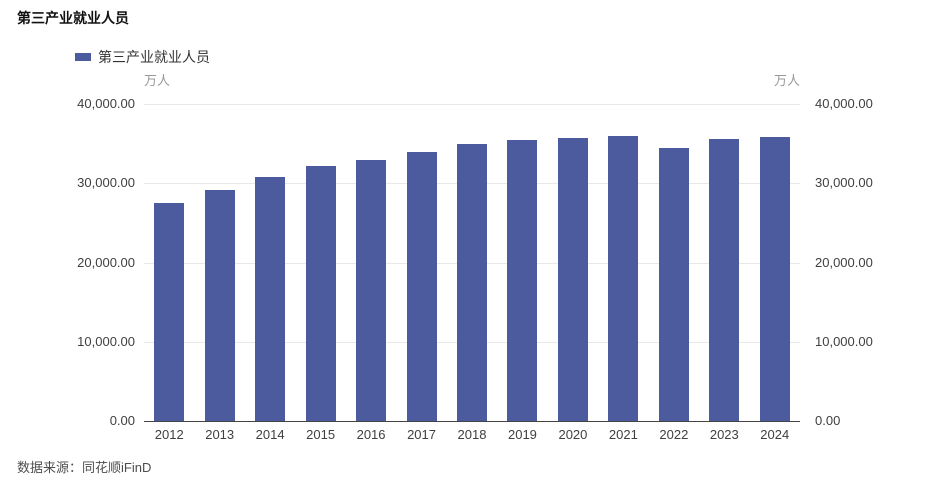 The height and width of the screenshot is (498, 946). What do you see at coordinates (157, 80) in the screenshot?
I see `left-axis-unit: 万人` at bounding box center [157, 80].